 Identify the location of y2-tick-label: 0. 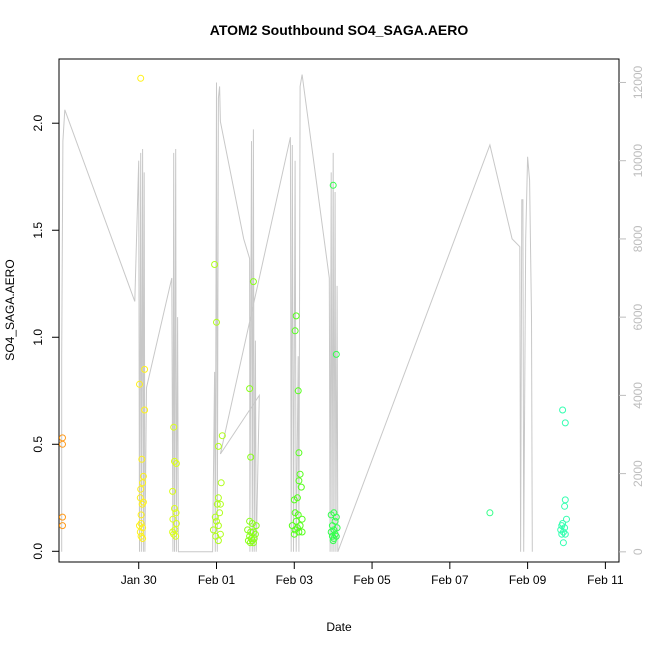
(638, 551).